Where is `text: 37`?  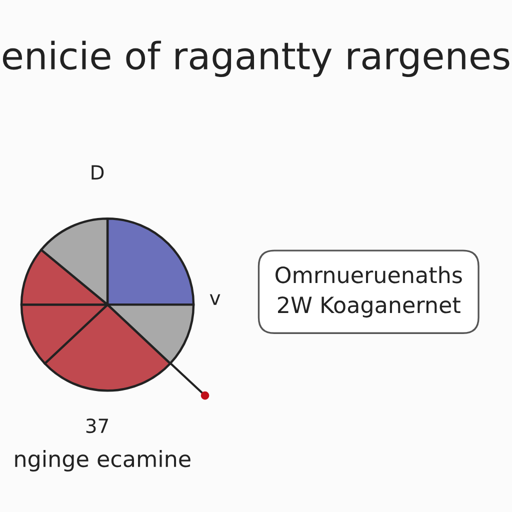
text: 37 is located at coordinates (97, 426).